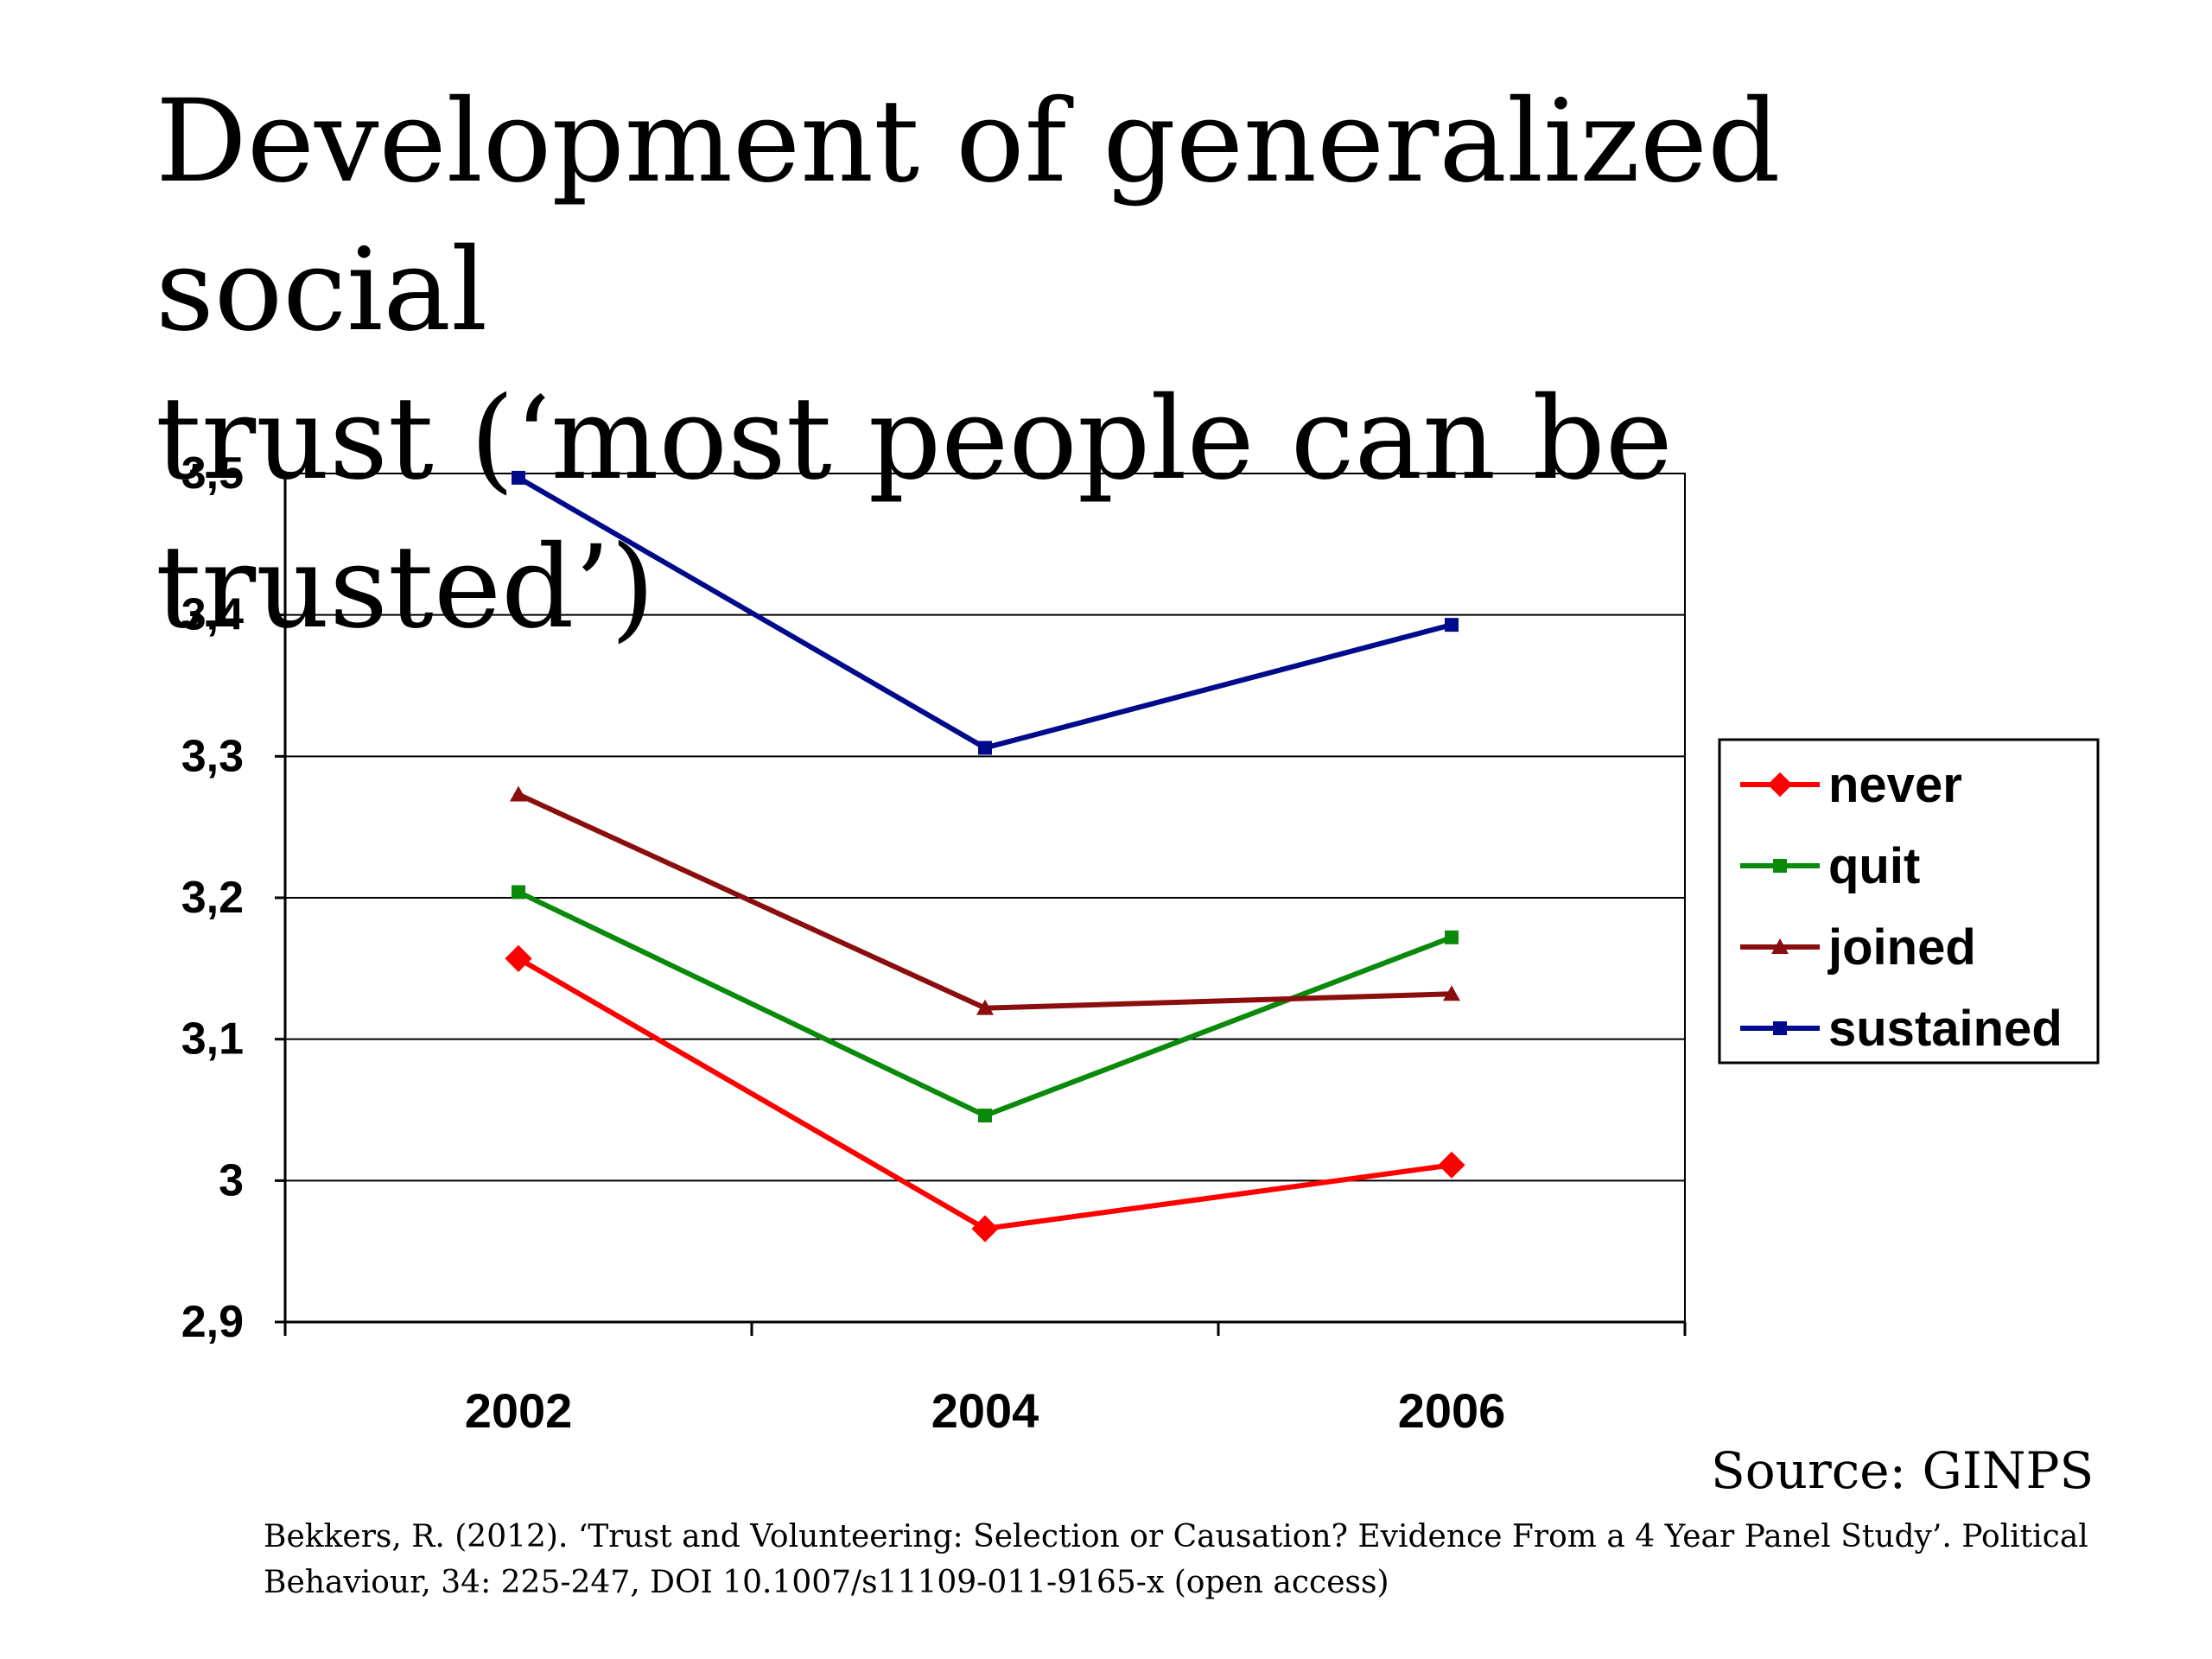 This screenshot has width=2212, height=1659. Describe the element at coordinates (984, 901) in the screenshot. I see `series-line-joined` at that location.